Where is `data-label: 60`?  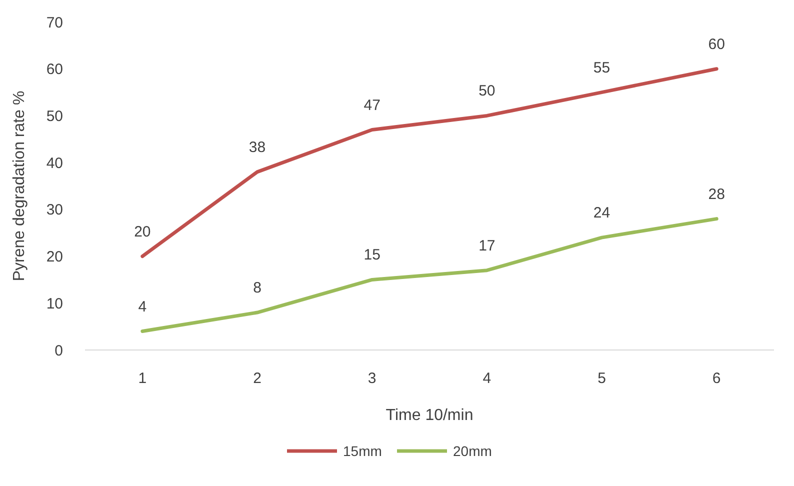 data-label: 60 is located at coordinates (716, 44).